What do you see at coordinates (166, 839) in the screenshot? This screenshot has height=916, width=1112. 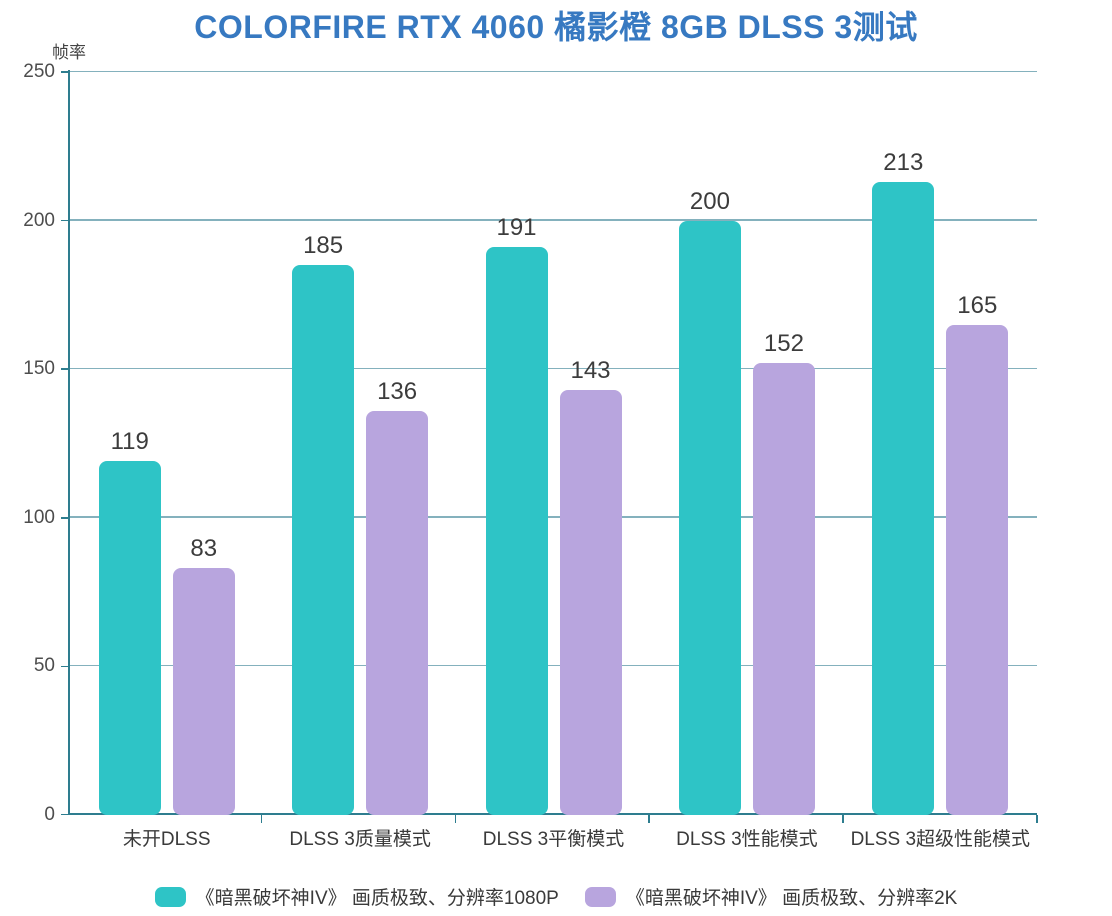 I see `category-label-1: 未开DLSS` at bounding box center [166, 839].